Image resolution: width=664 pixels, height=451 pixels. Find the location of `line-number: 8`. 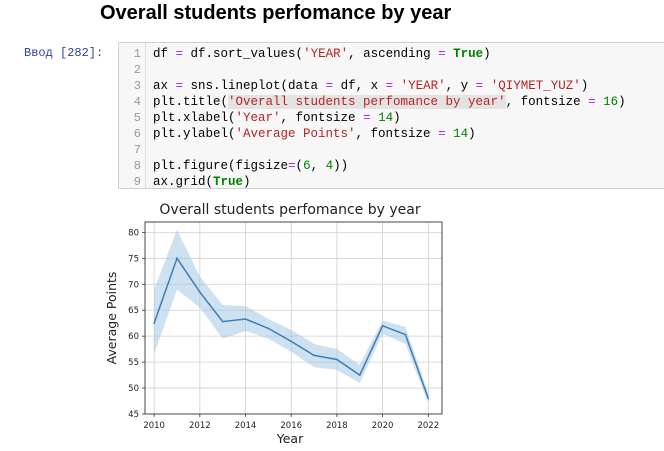

line-number: 8 is located at coordinates (137, 166).